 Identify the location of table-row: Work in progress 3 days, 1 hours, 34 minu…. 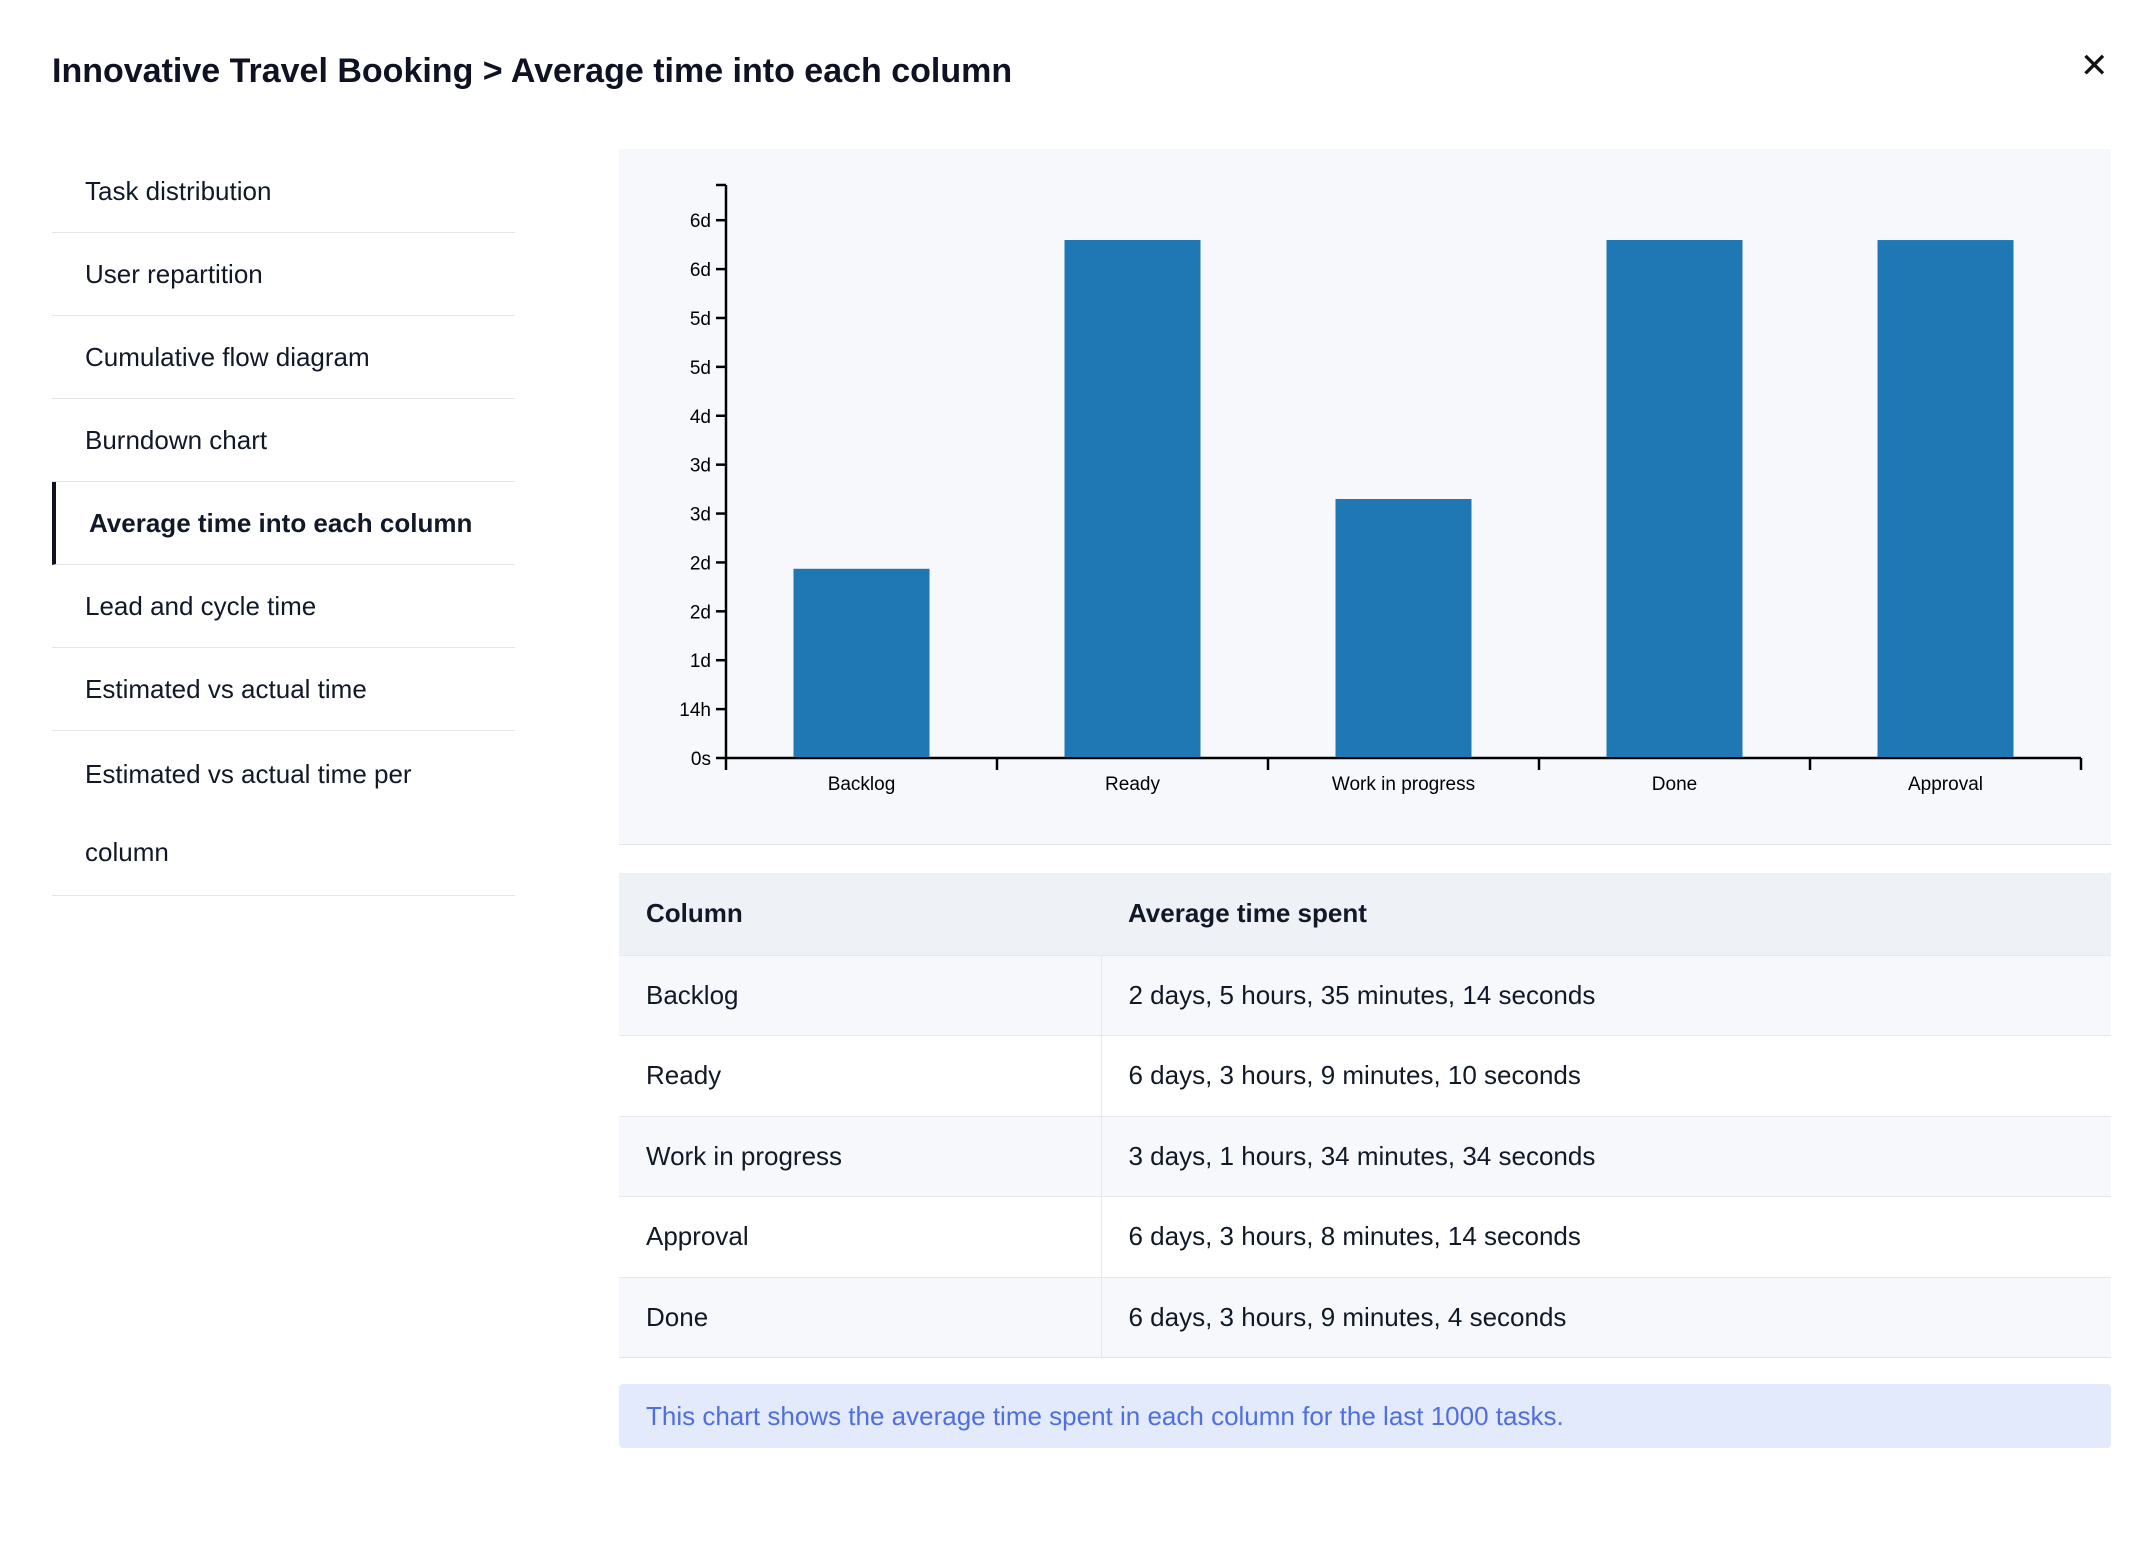
(1365, 1156).